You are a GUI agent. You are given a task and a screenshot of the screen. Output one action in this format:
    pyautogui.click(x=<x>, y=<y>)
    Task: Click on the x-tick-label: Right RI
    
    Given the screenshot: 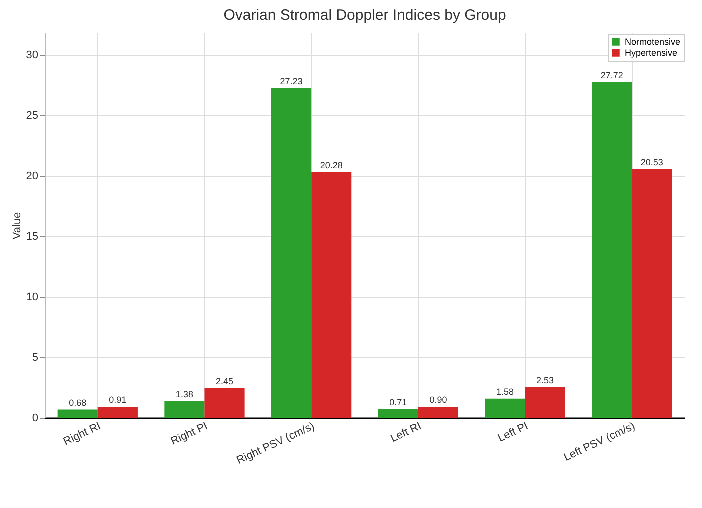 What is the action you would take?
    pyautogui.click(x=82, y=434)
    